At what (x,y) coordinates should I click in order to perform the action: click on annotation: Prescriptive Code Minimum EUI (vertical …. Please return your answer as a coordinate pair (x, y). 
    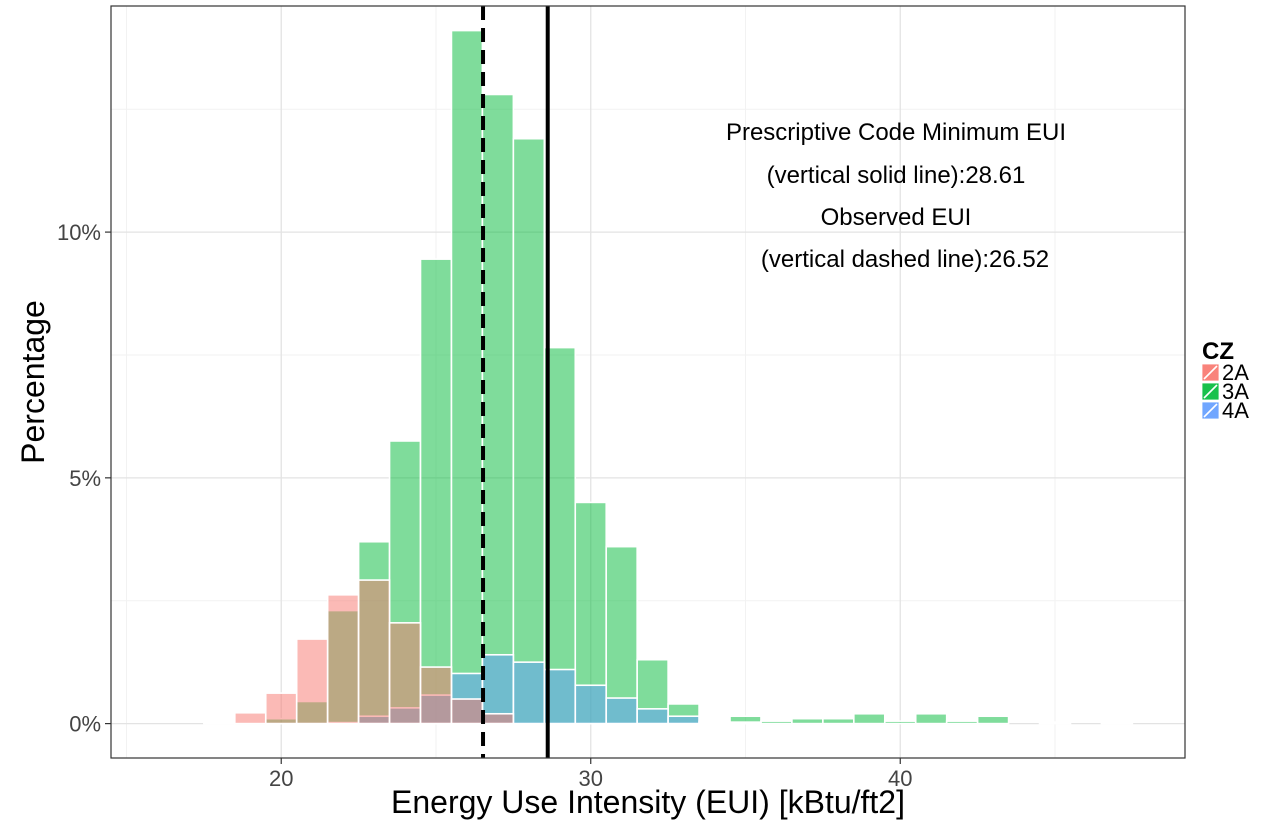
    Looking at the image, I should click on (896, 196).